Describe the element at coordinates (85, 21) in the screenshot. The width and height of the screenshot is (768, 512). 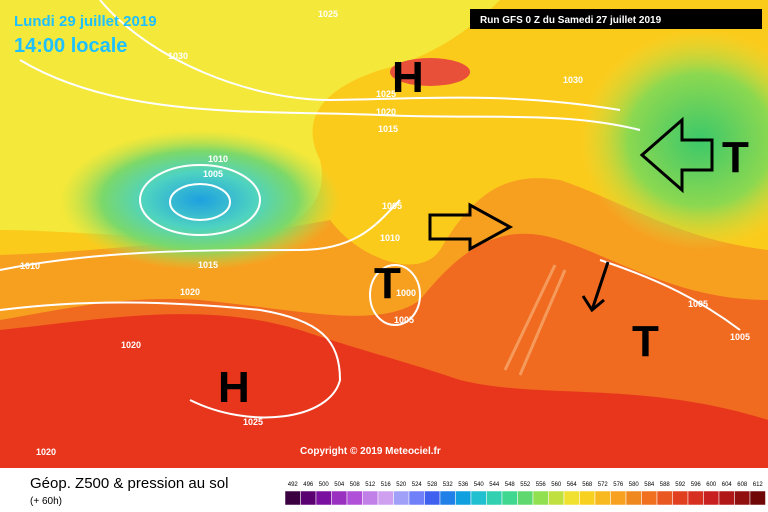
I see `date: Lundi 29 juillet 2019` at that location.